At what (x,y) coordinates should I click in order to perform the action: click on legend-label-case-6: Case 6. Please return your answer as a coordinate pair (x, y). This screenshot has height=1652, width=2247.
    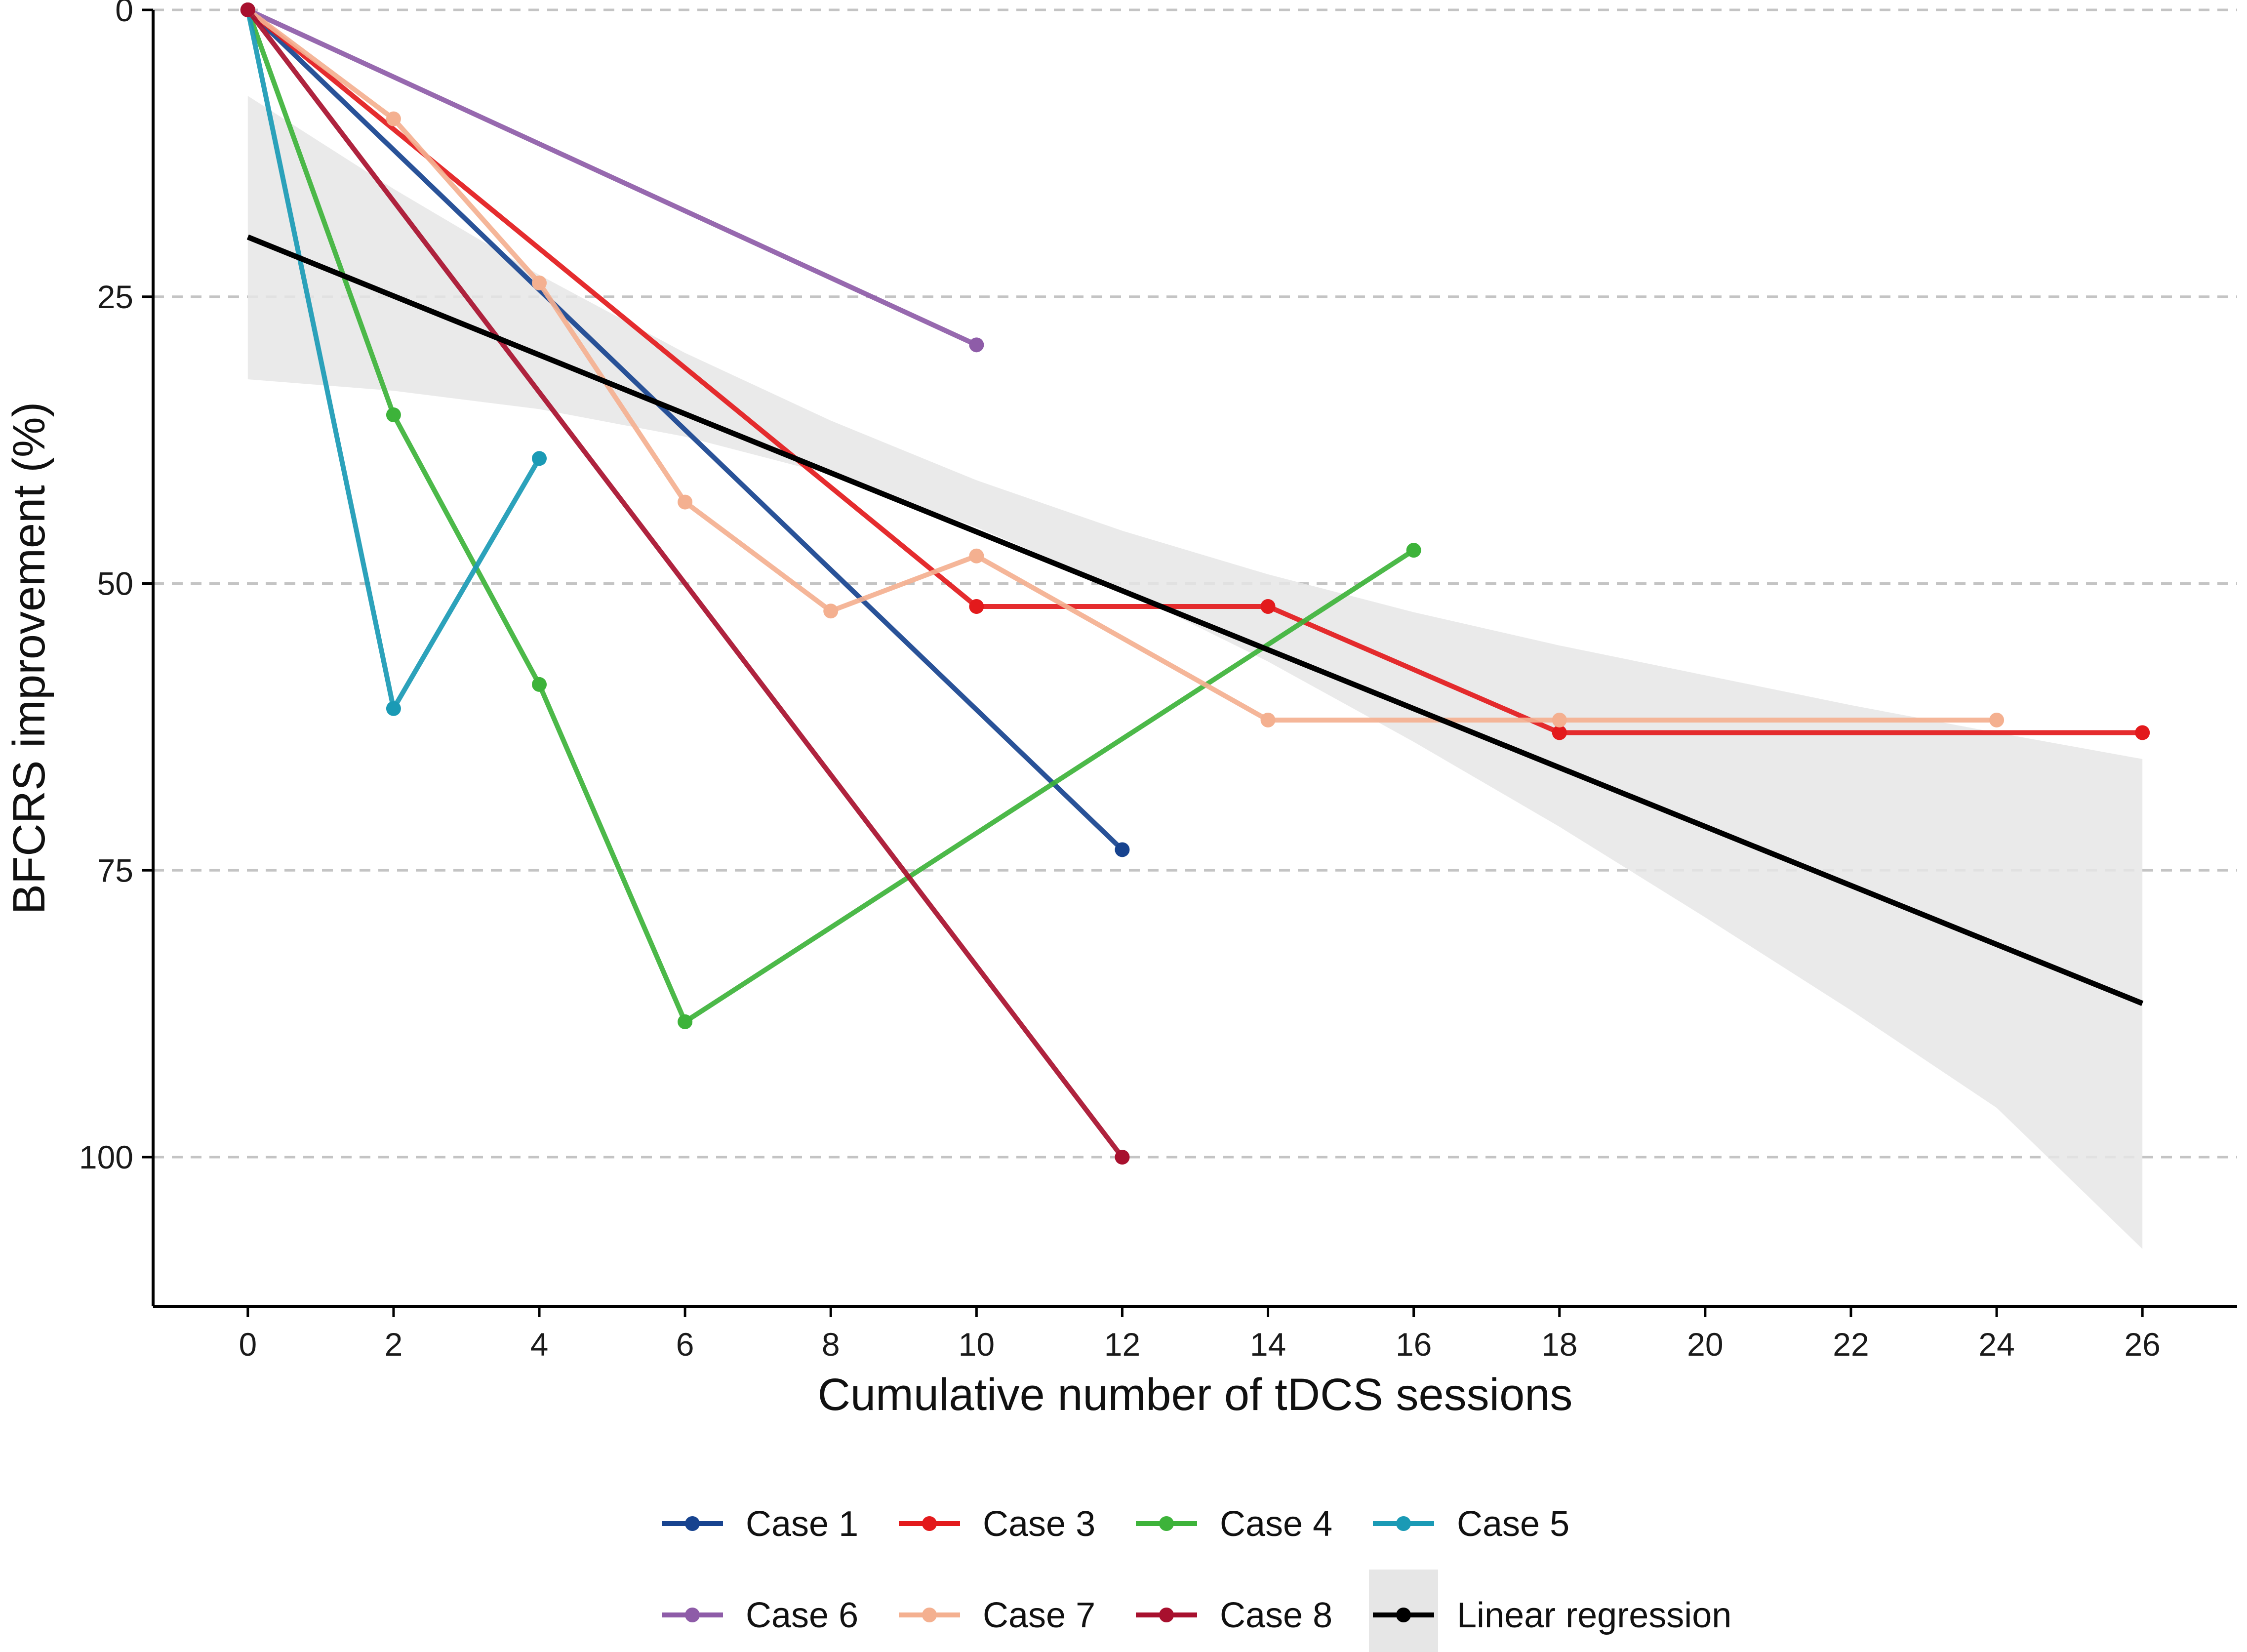
    Looking at the image, I should click on (802, 1615).